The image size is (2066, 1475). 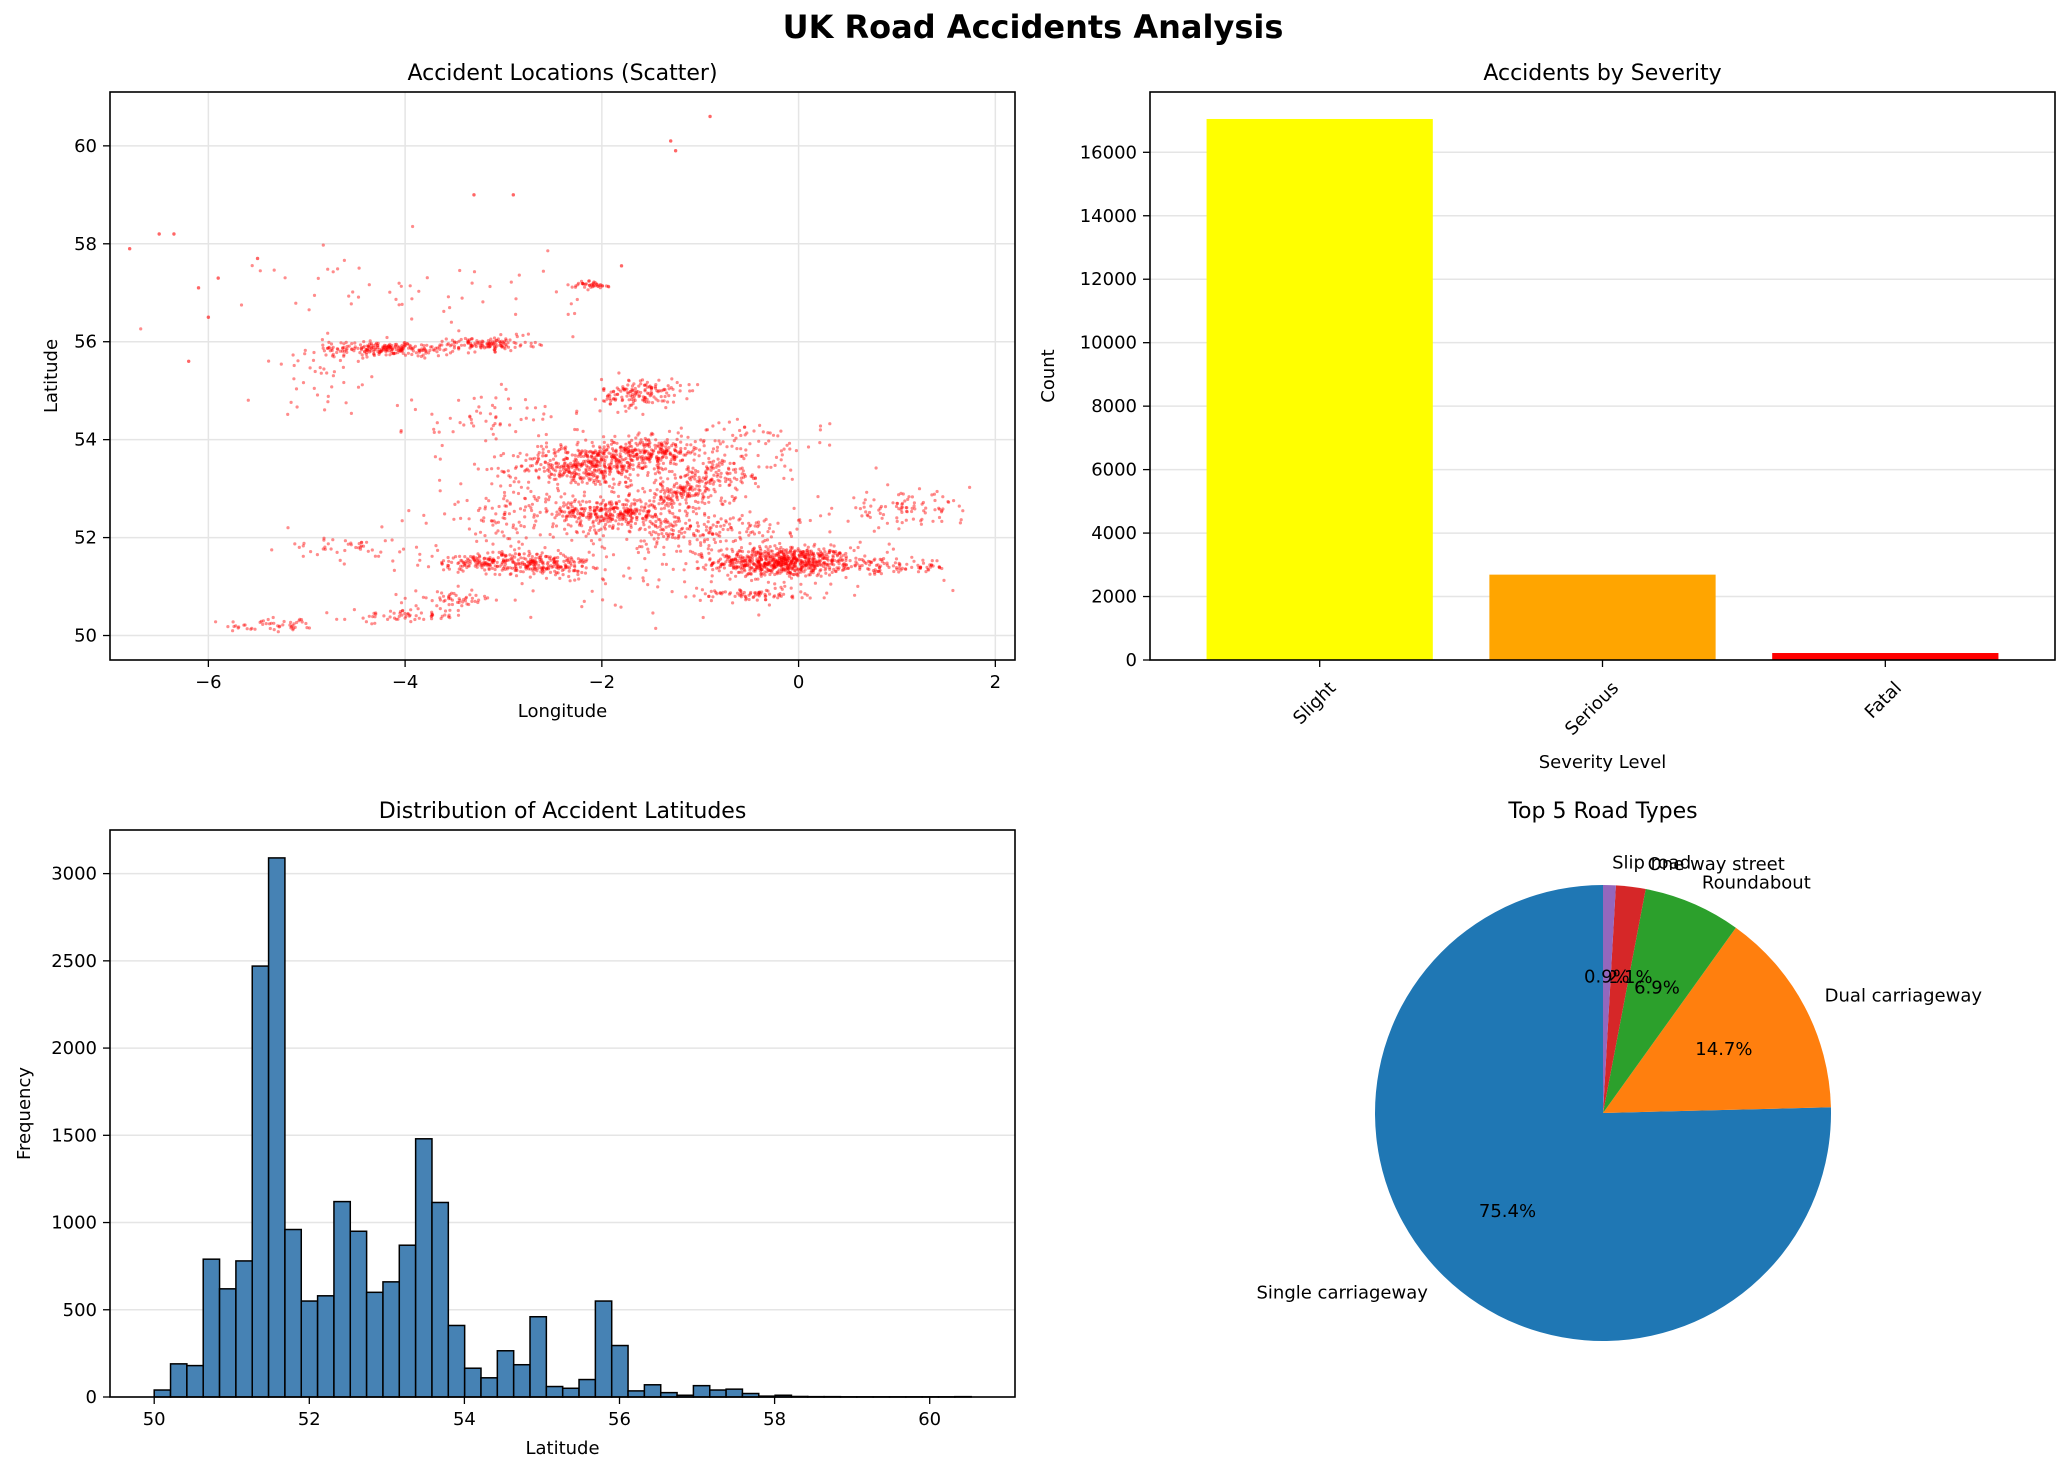 What do you see at coordinates (570, 1392) in the screenshot?
I see `histogram-bar` at bounding box center [570, 1392].